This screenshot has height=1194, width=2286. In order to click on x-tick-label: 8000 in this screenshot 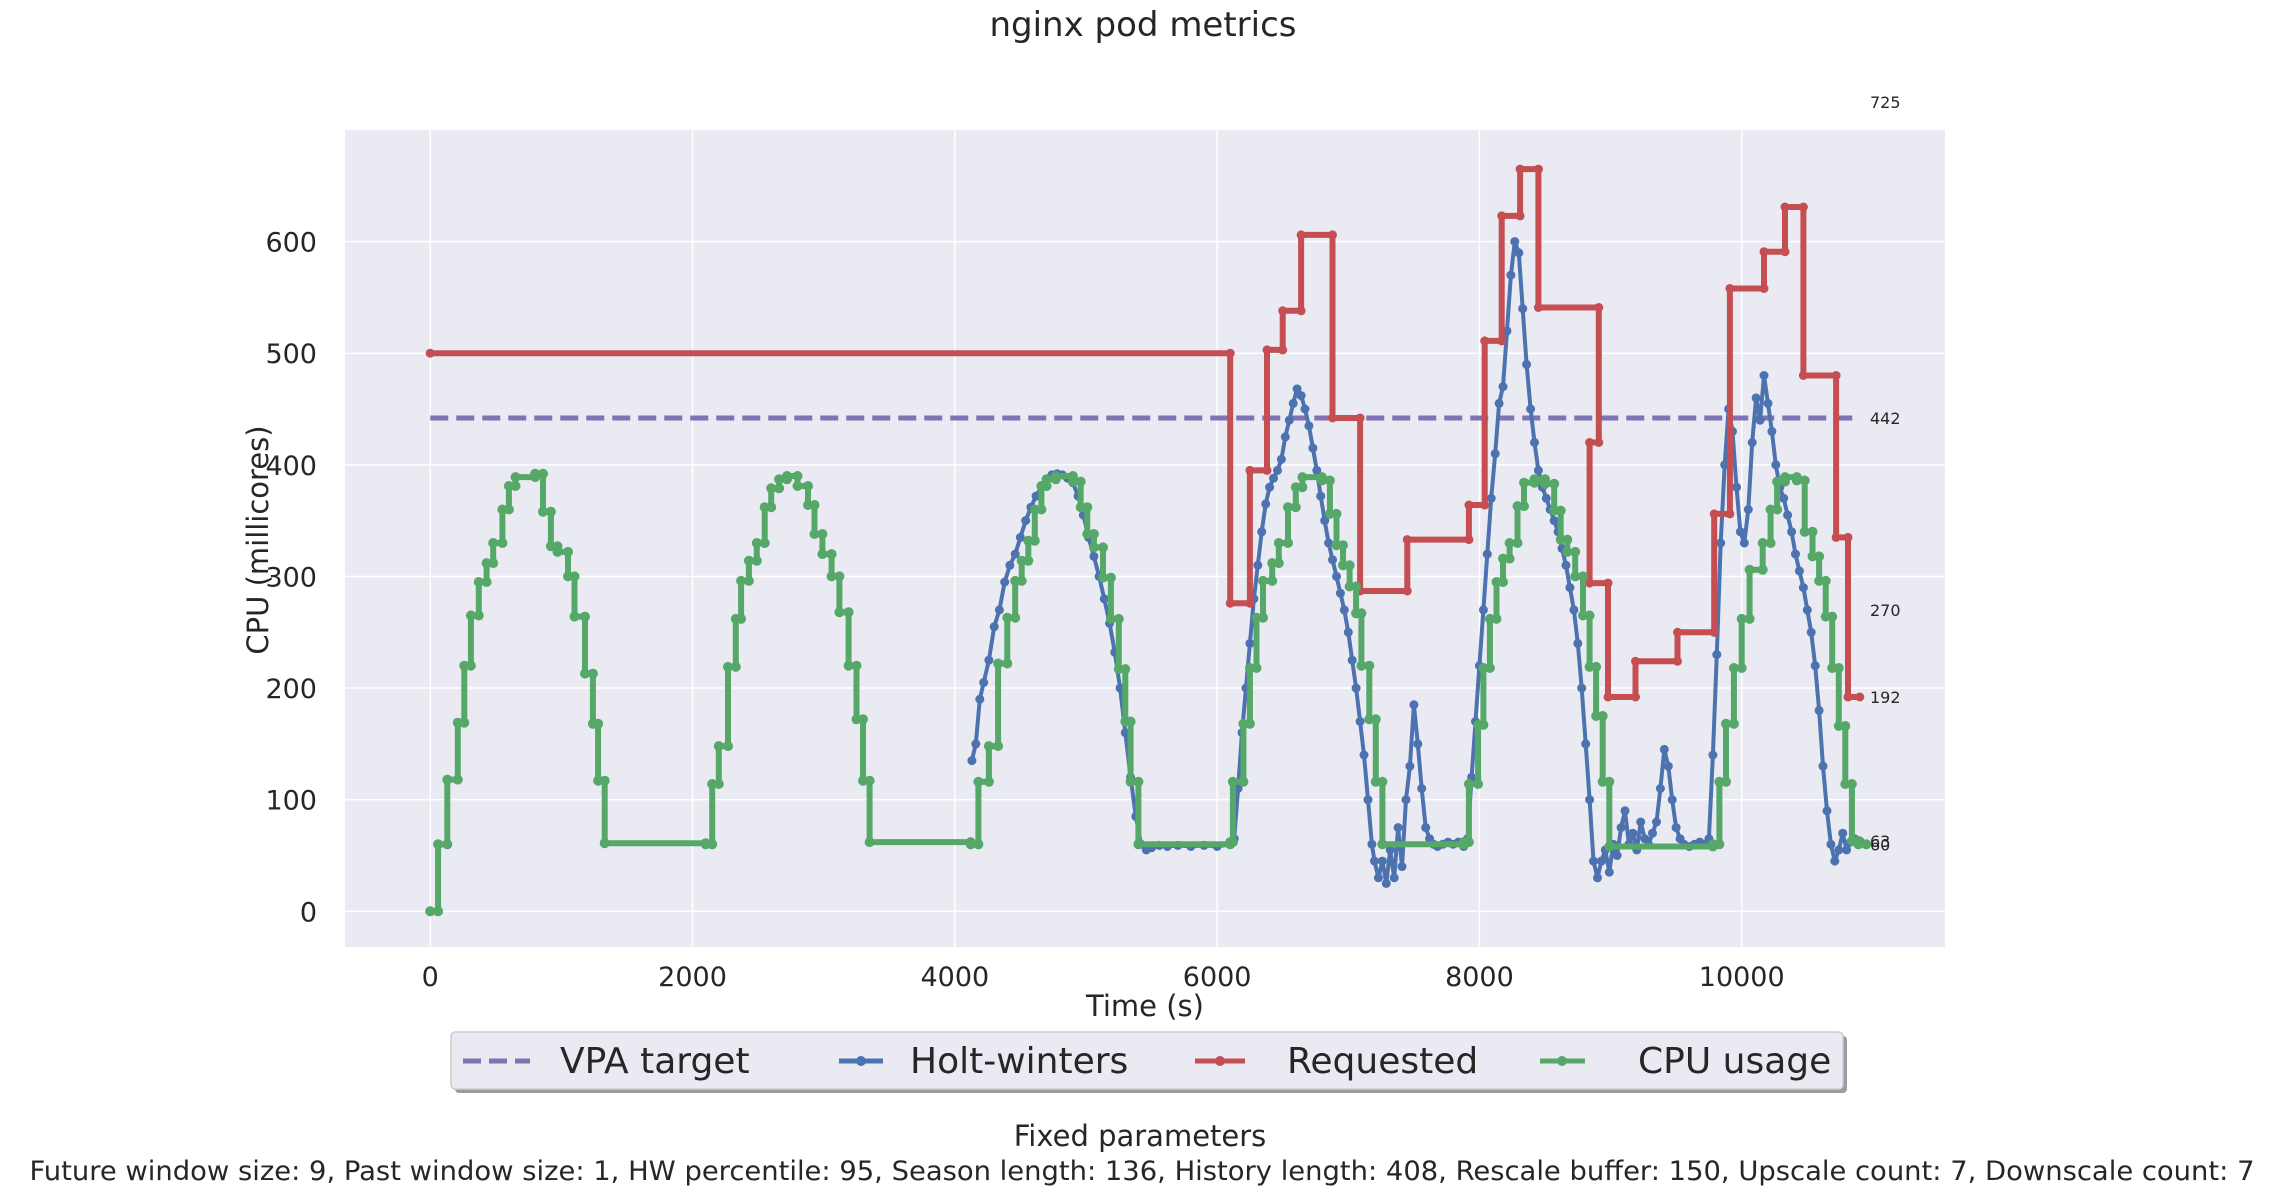, I will do `click(1479, 977)`.